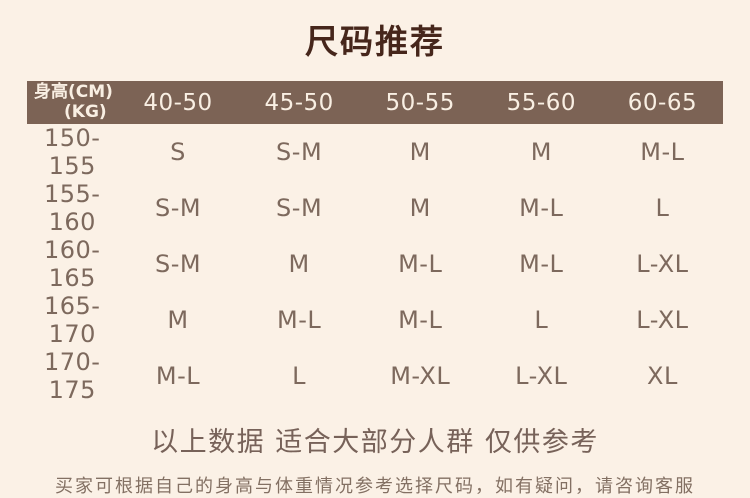 This screenshot has width=750, height=498. What do you see at coordinates (178, 103) in the screenshot?
I see `weight-column-header: 40-50` at bounding box center [178, 103].